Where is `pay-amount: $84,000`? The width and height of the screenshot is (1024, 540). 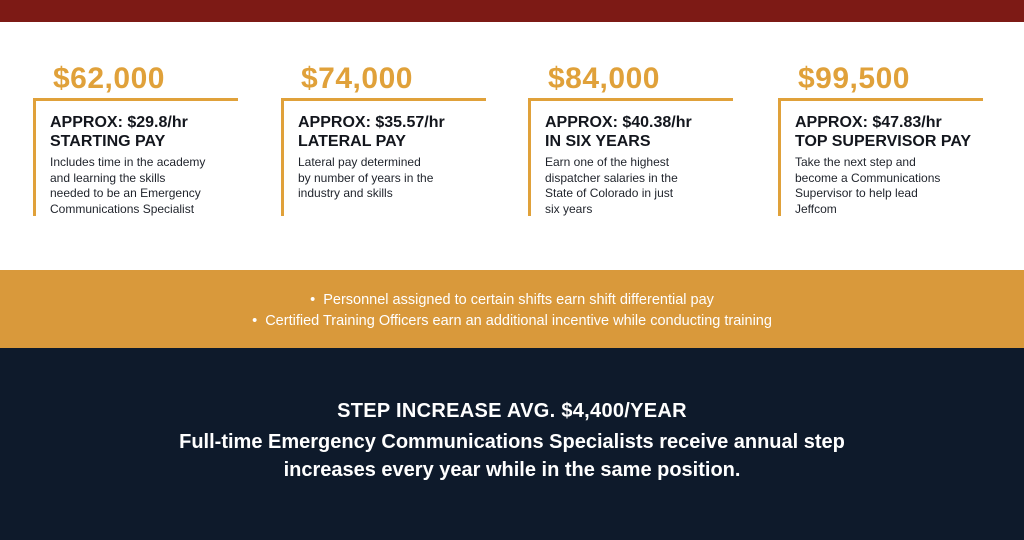 pay-amount: $84,000 is located at coordinates (604, 78).